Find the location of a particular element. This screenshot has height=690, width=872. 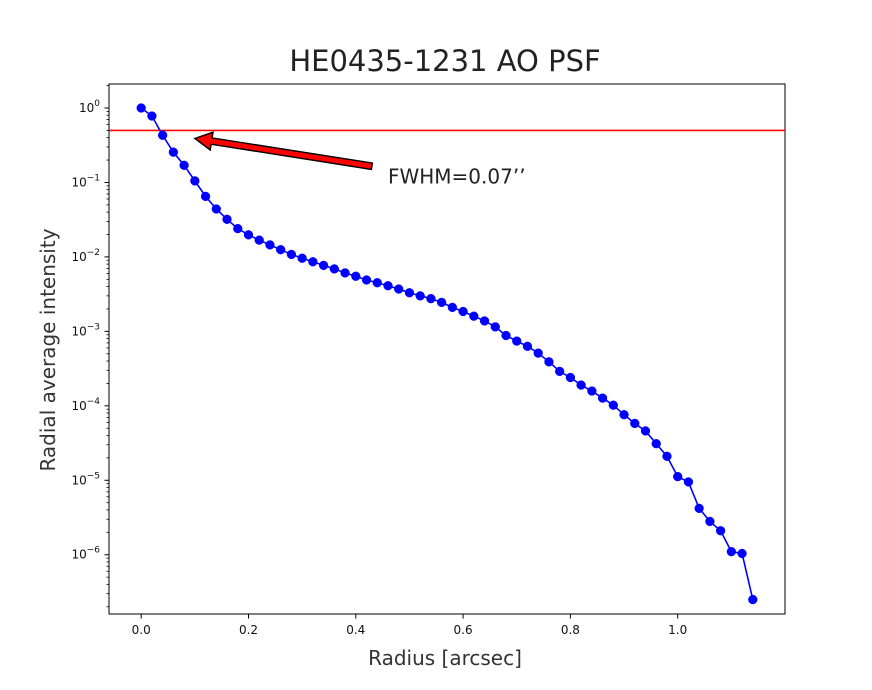

y-axis-label: Radial average intensity is located at coordinates (48, 349).